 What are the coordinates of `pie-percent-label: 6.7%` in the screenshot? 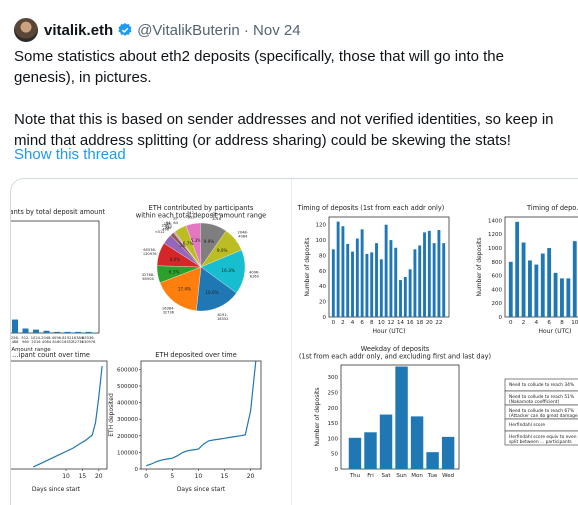 It's located at (188, 243).